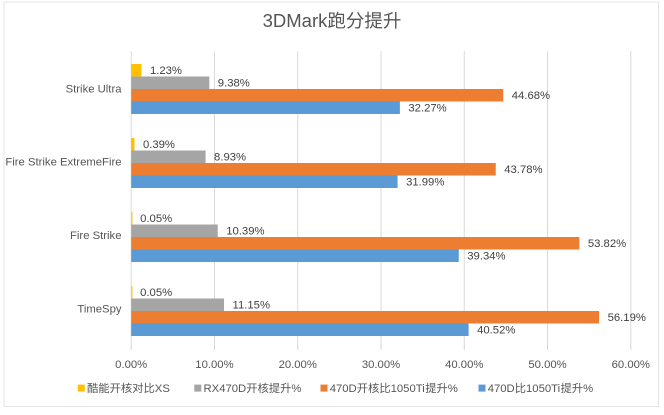 This screenshot has height=415, width=664. What do you see at coordinates (531, 96) in the screenshot?
I see `svg-text: 44.68%` at bounding box center [531, 96].